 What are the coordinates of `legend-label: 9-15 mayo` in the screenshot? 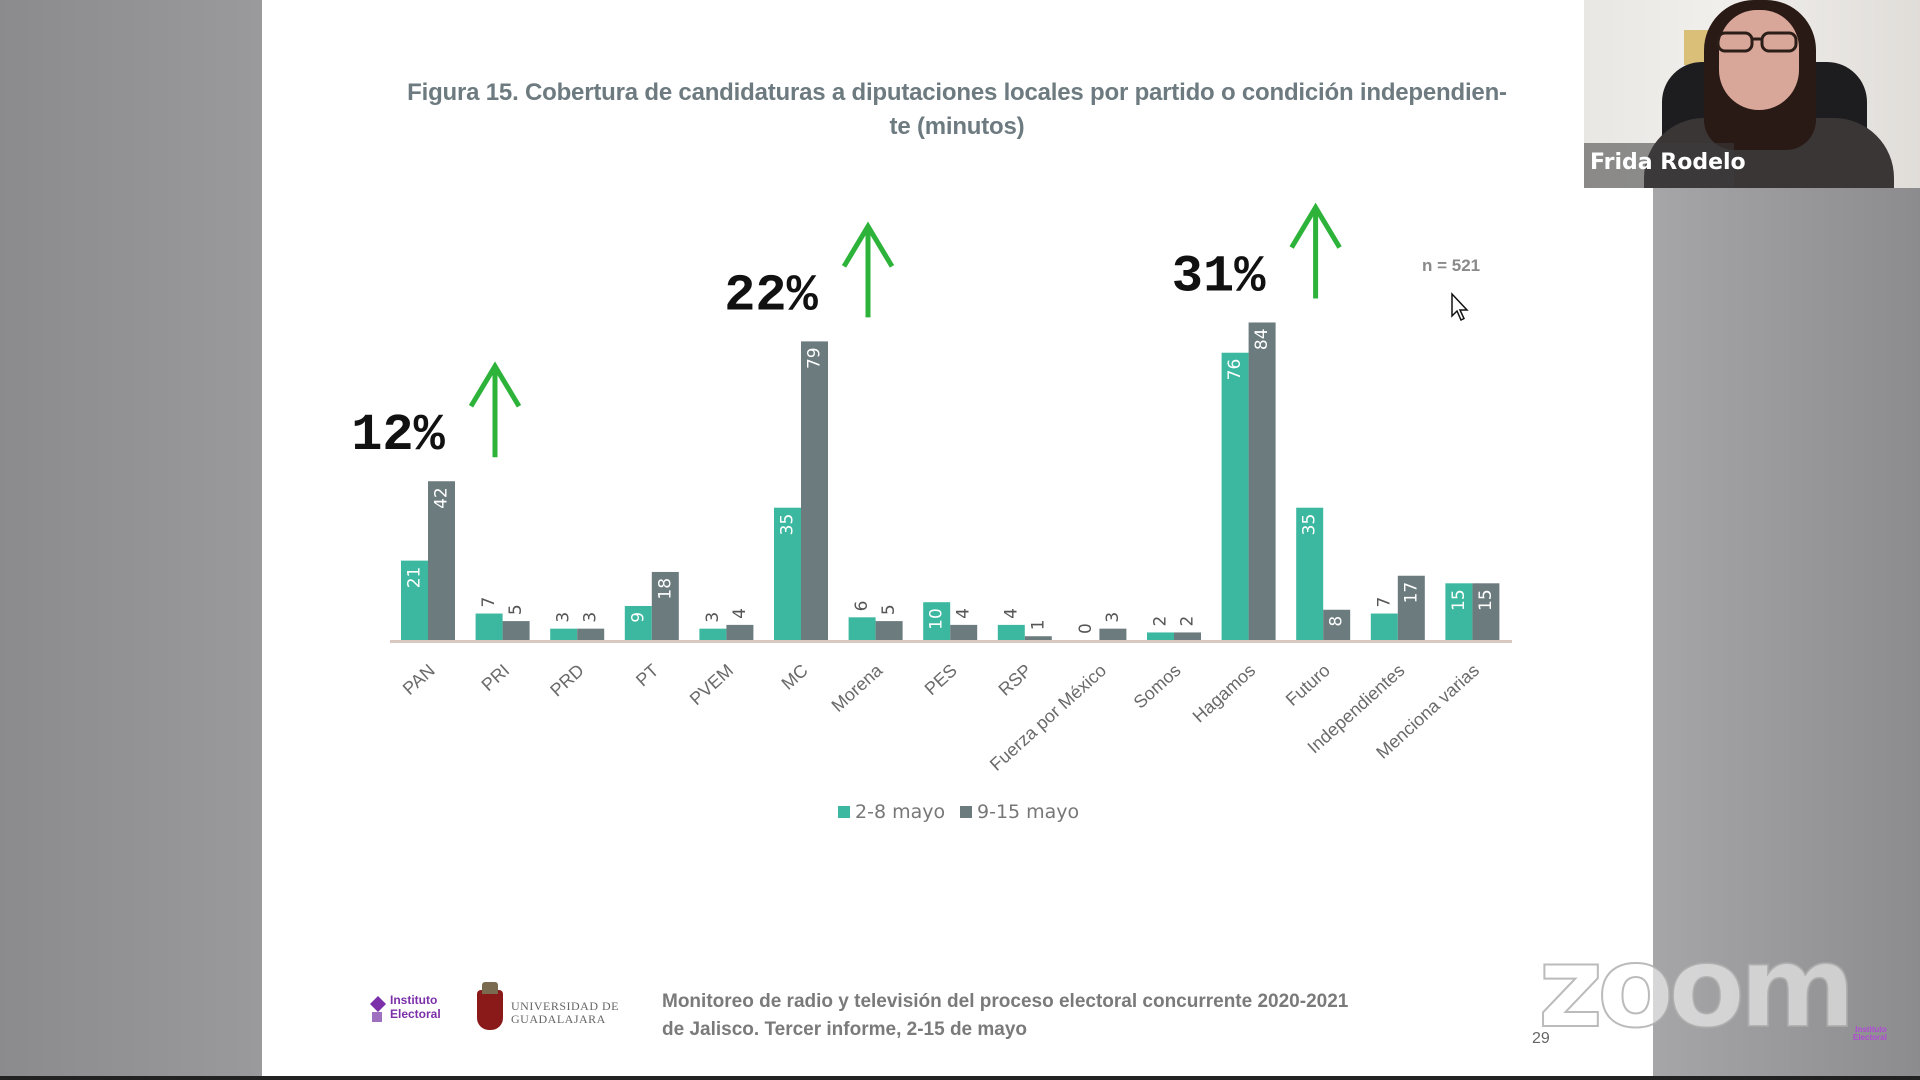 It's located at (1028, 812).